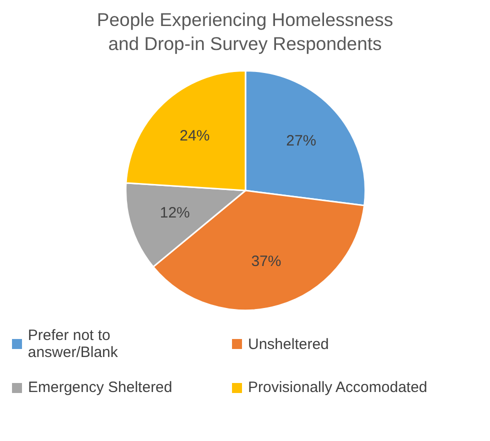 The image size is (490, 441). Describe the element at coordinates (265, 261) in the screenshot. I see `data-label: 37%` at that location.